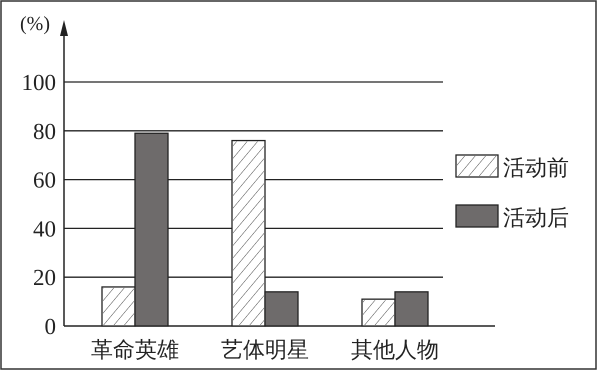 The image size is (597, 370). Describe the element at coordinates (44, 180) in the screenshot. I see `y-tick-label: 60` at that location.